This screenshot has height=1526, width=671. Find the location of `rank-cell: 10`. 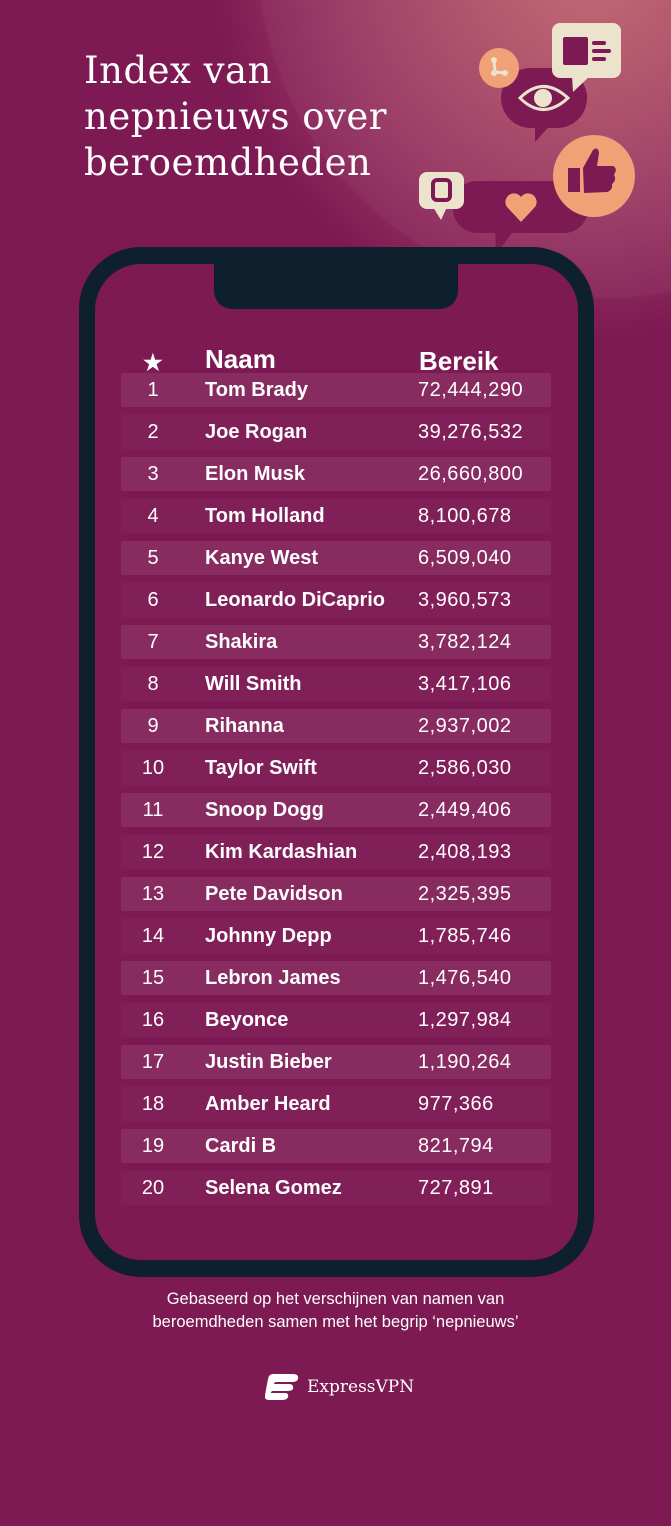

rank-cell: 10 is located at coordinates (153, 768).